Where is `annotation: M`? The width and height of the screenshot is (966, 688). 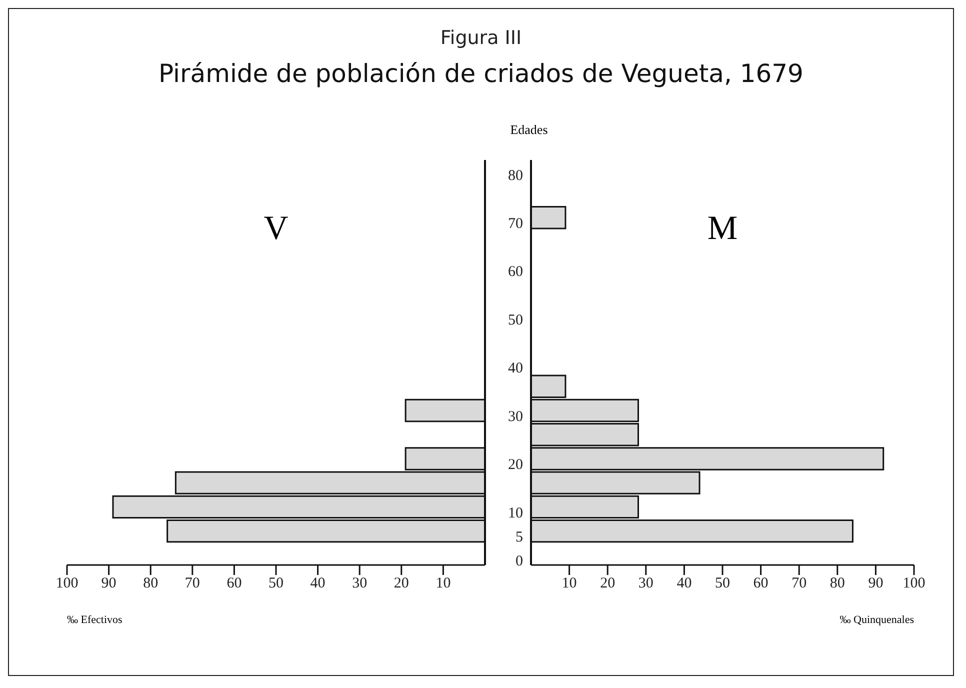
annotation: M is located at coordinates (722, 229).